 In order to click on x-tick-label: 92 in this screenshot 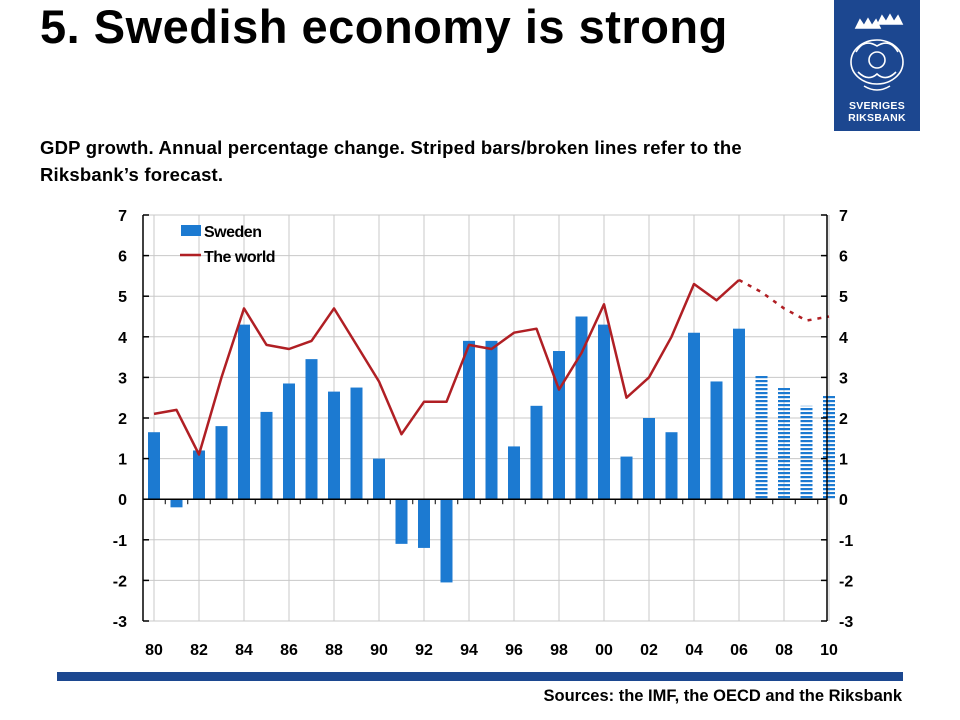, I will do `click(424, 650)`.